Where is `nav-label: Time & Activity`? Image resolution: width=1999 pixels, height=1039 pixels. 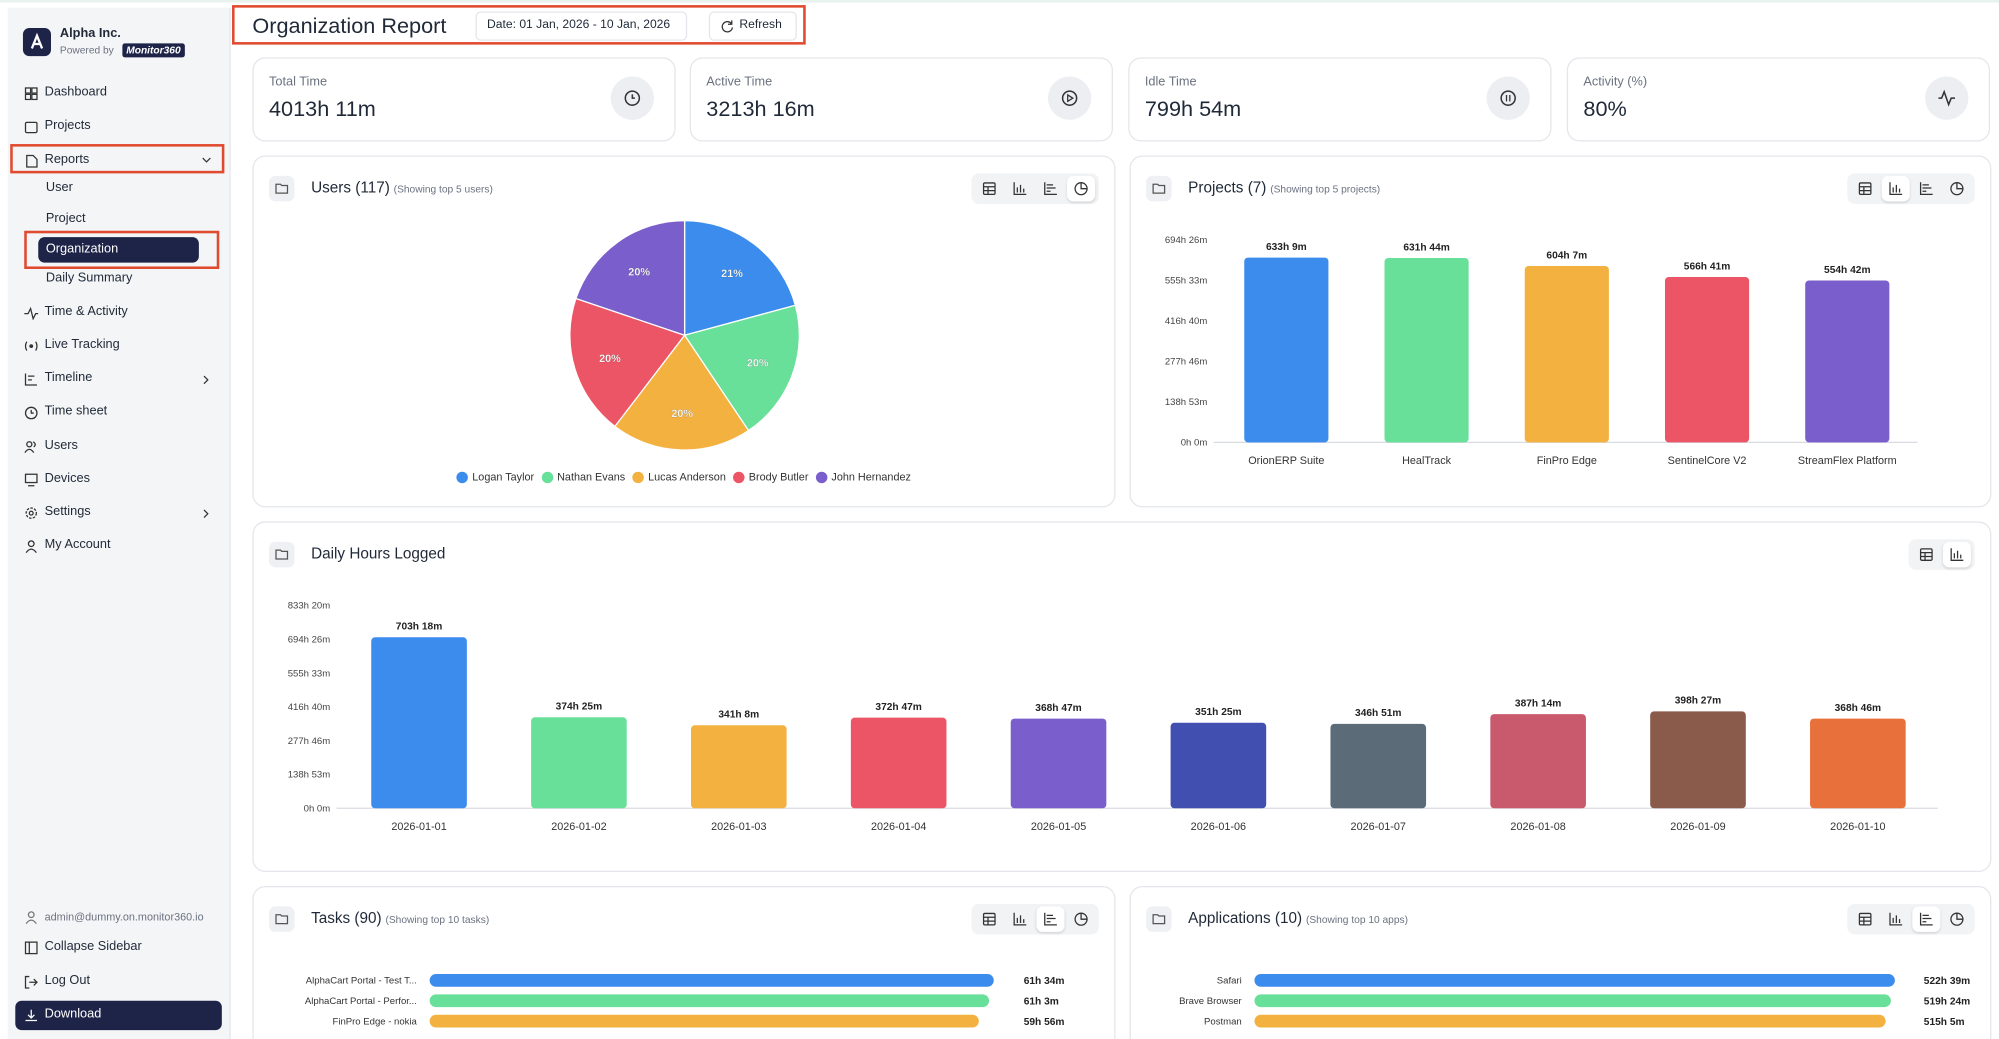 nav-label: Time & Activity is located at coordinates (86, 311).